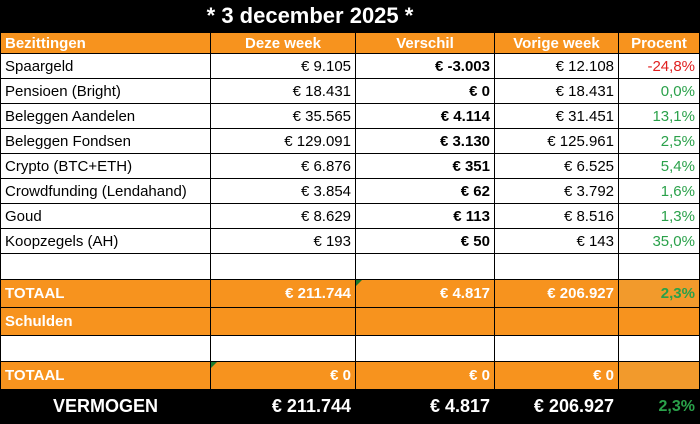 This screenshot has height=424, width=700. I want to click on difference-cell: € 4.114, so click(425, 116).